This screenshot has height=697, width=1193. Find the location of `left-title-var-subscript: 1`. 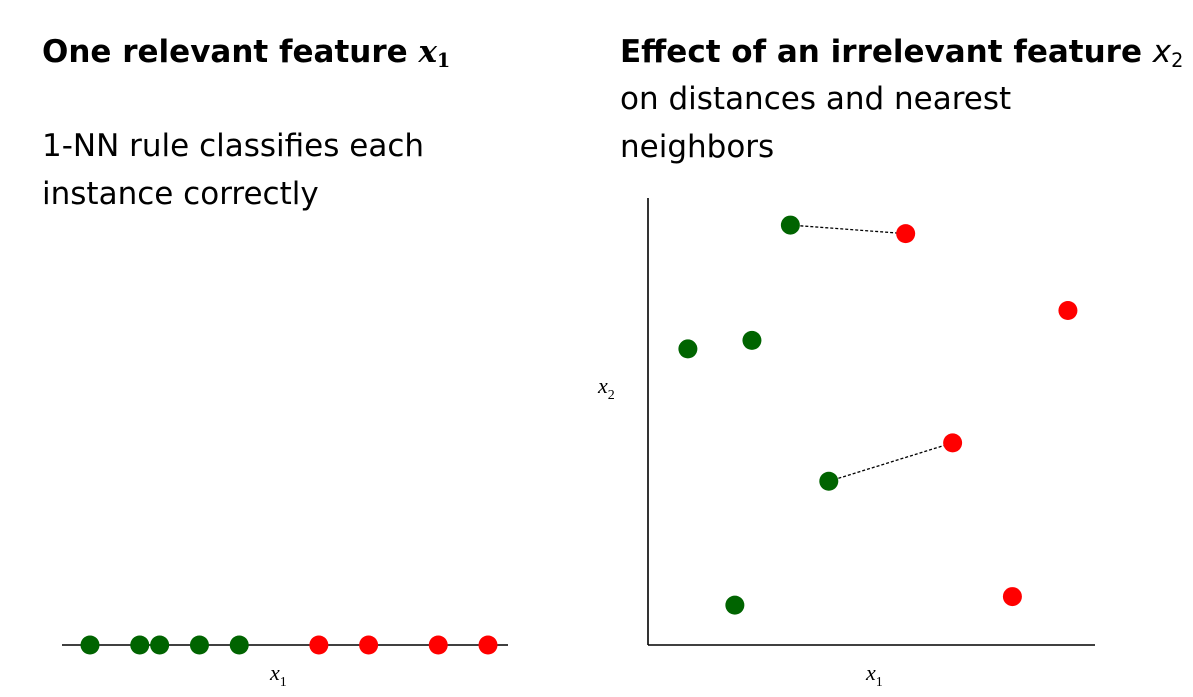

left-title-var-subscript: 1 is located at coordinates (443, 60).